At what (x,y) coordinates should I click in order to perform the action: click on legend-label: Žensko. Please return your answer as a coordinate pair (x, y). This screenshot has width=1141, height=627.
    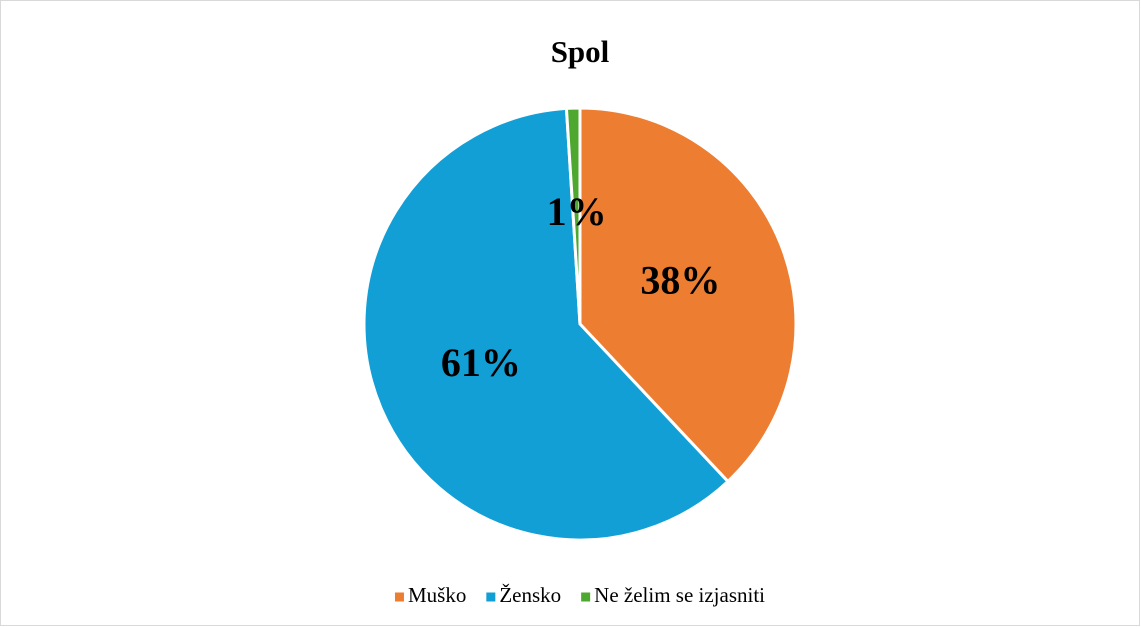
    Looking at the image, I should click on (530, 595).